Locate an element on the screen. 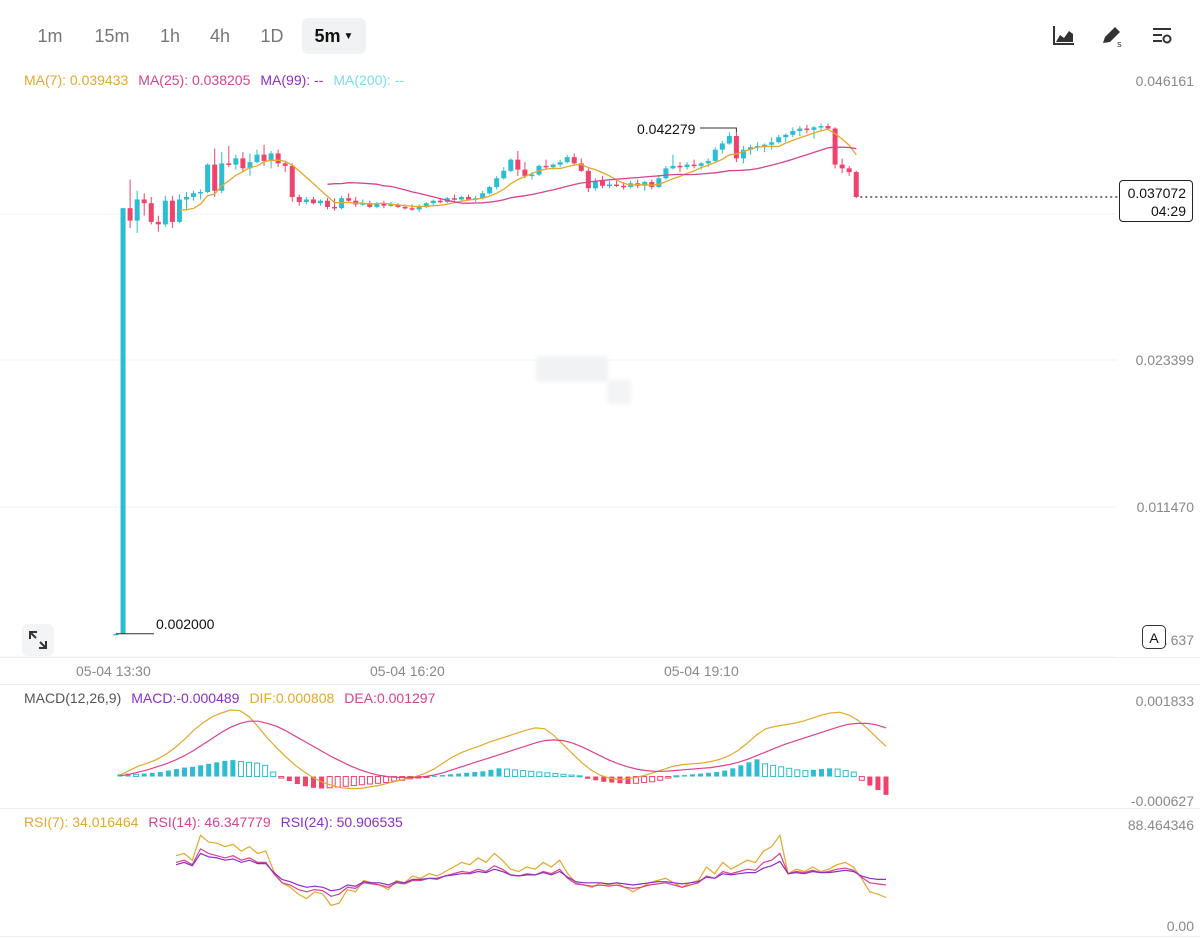 This screenshot has width=1200, height=939. area-chart-icon is located at coordinates (1064, 36).